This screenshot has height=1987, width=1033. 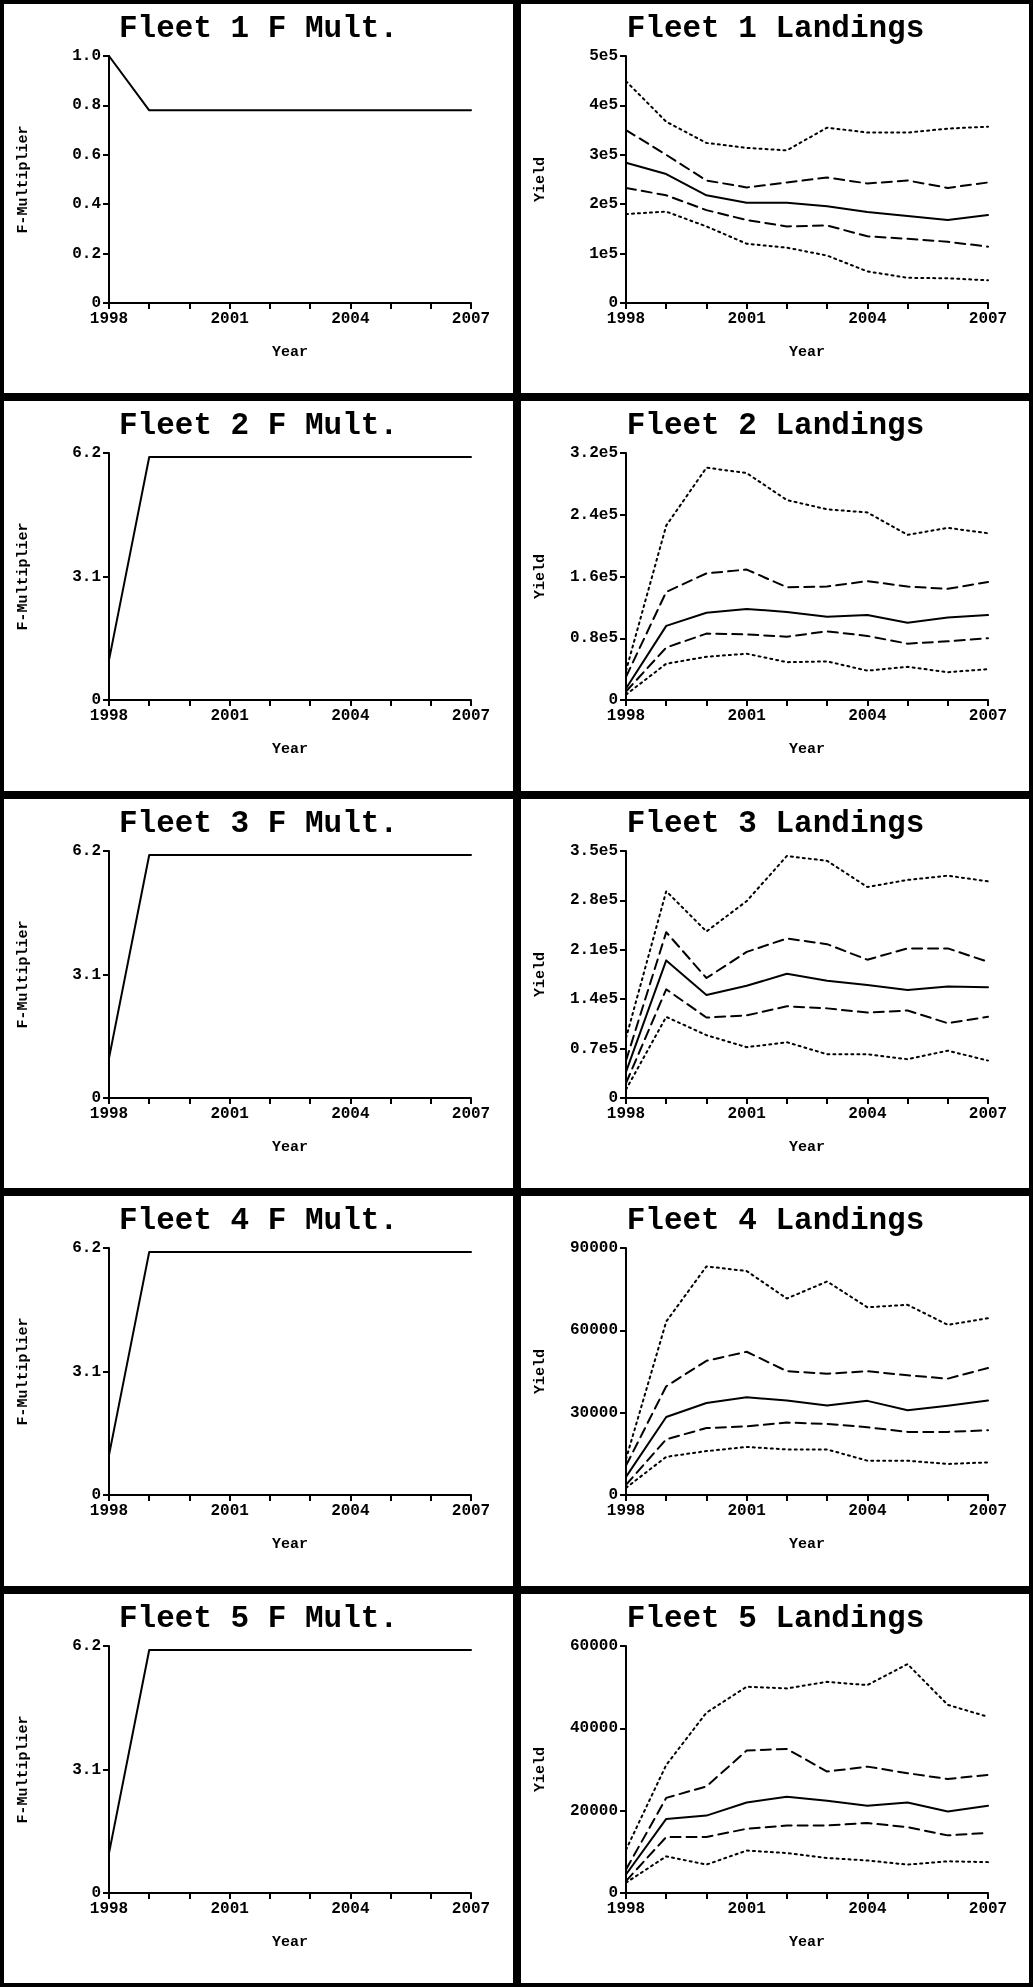 I want to click on chart-title: Fleet 3 F Mult., so click(x=258, y=823).